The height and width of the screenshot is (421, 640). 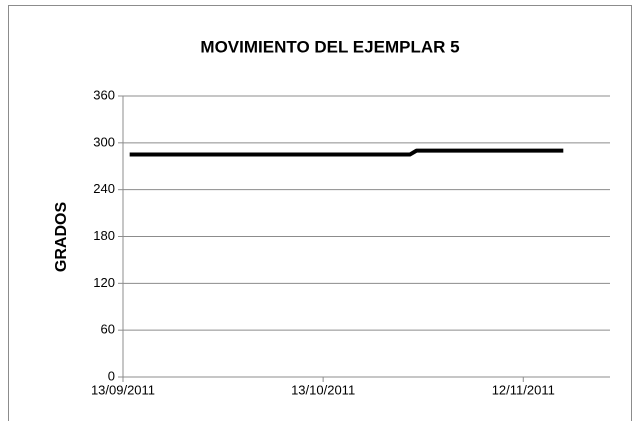 I want to click on y-tick-label: 360, so click(x=104, y=94).